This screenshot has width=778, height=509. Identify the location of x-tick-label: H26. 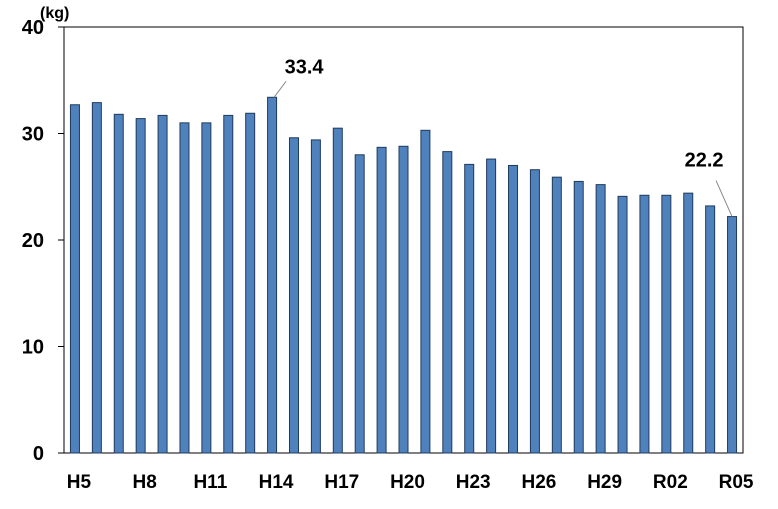
(538, 482).